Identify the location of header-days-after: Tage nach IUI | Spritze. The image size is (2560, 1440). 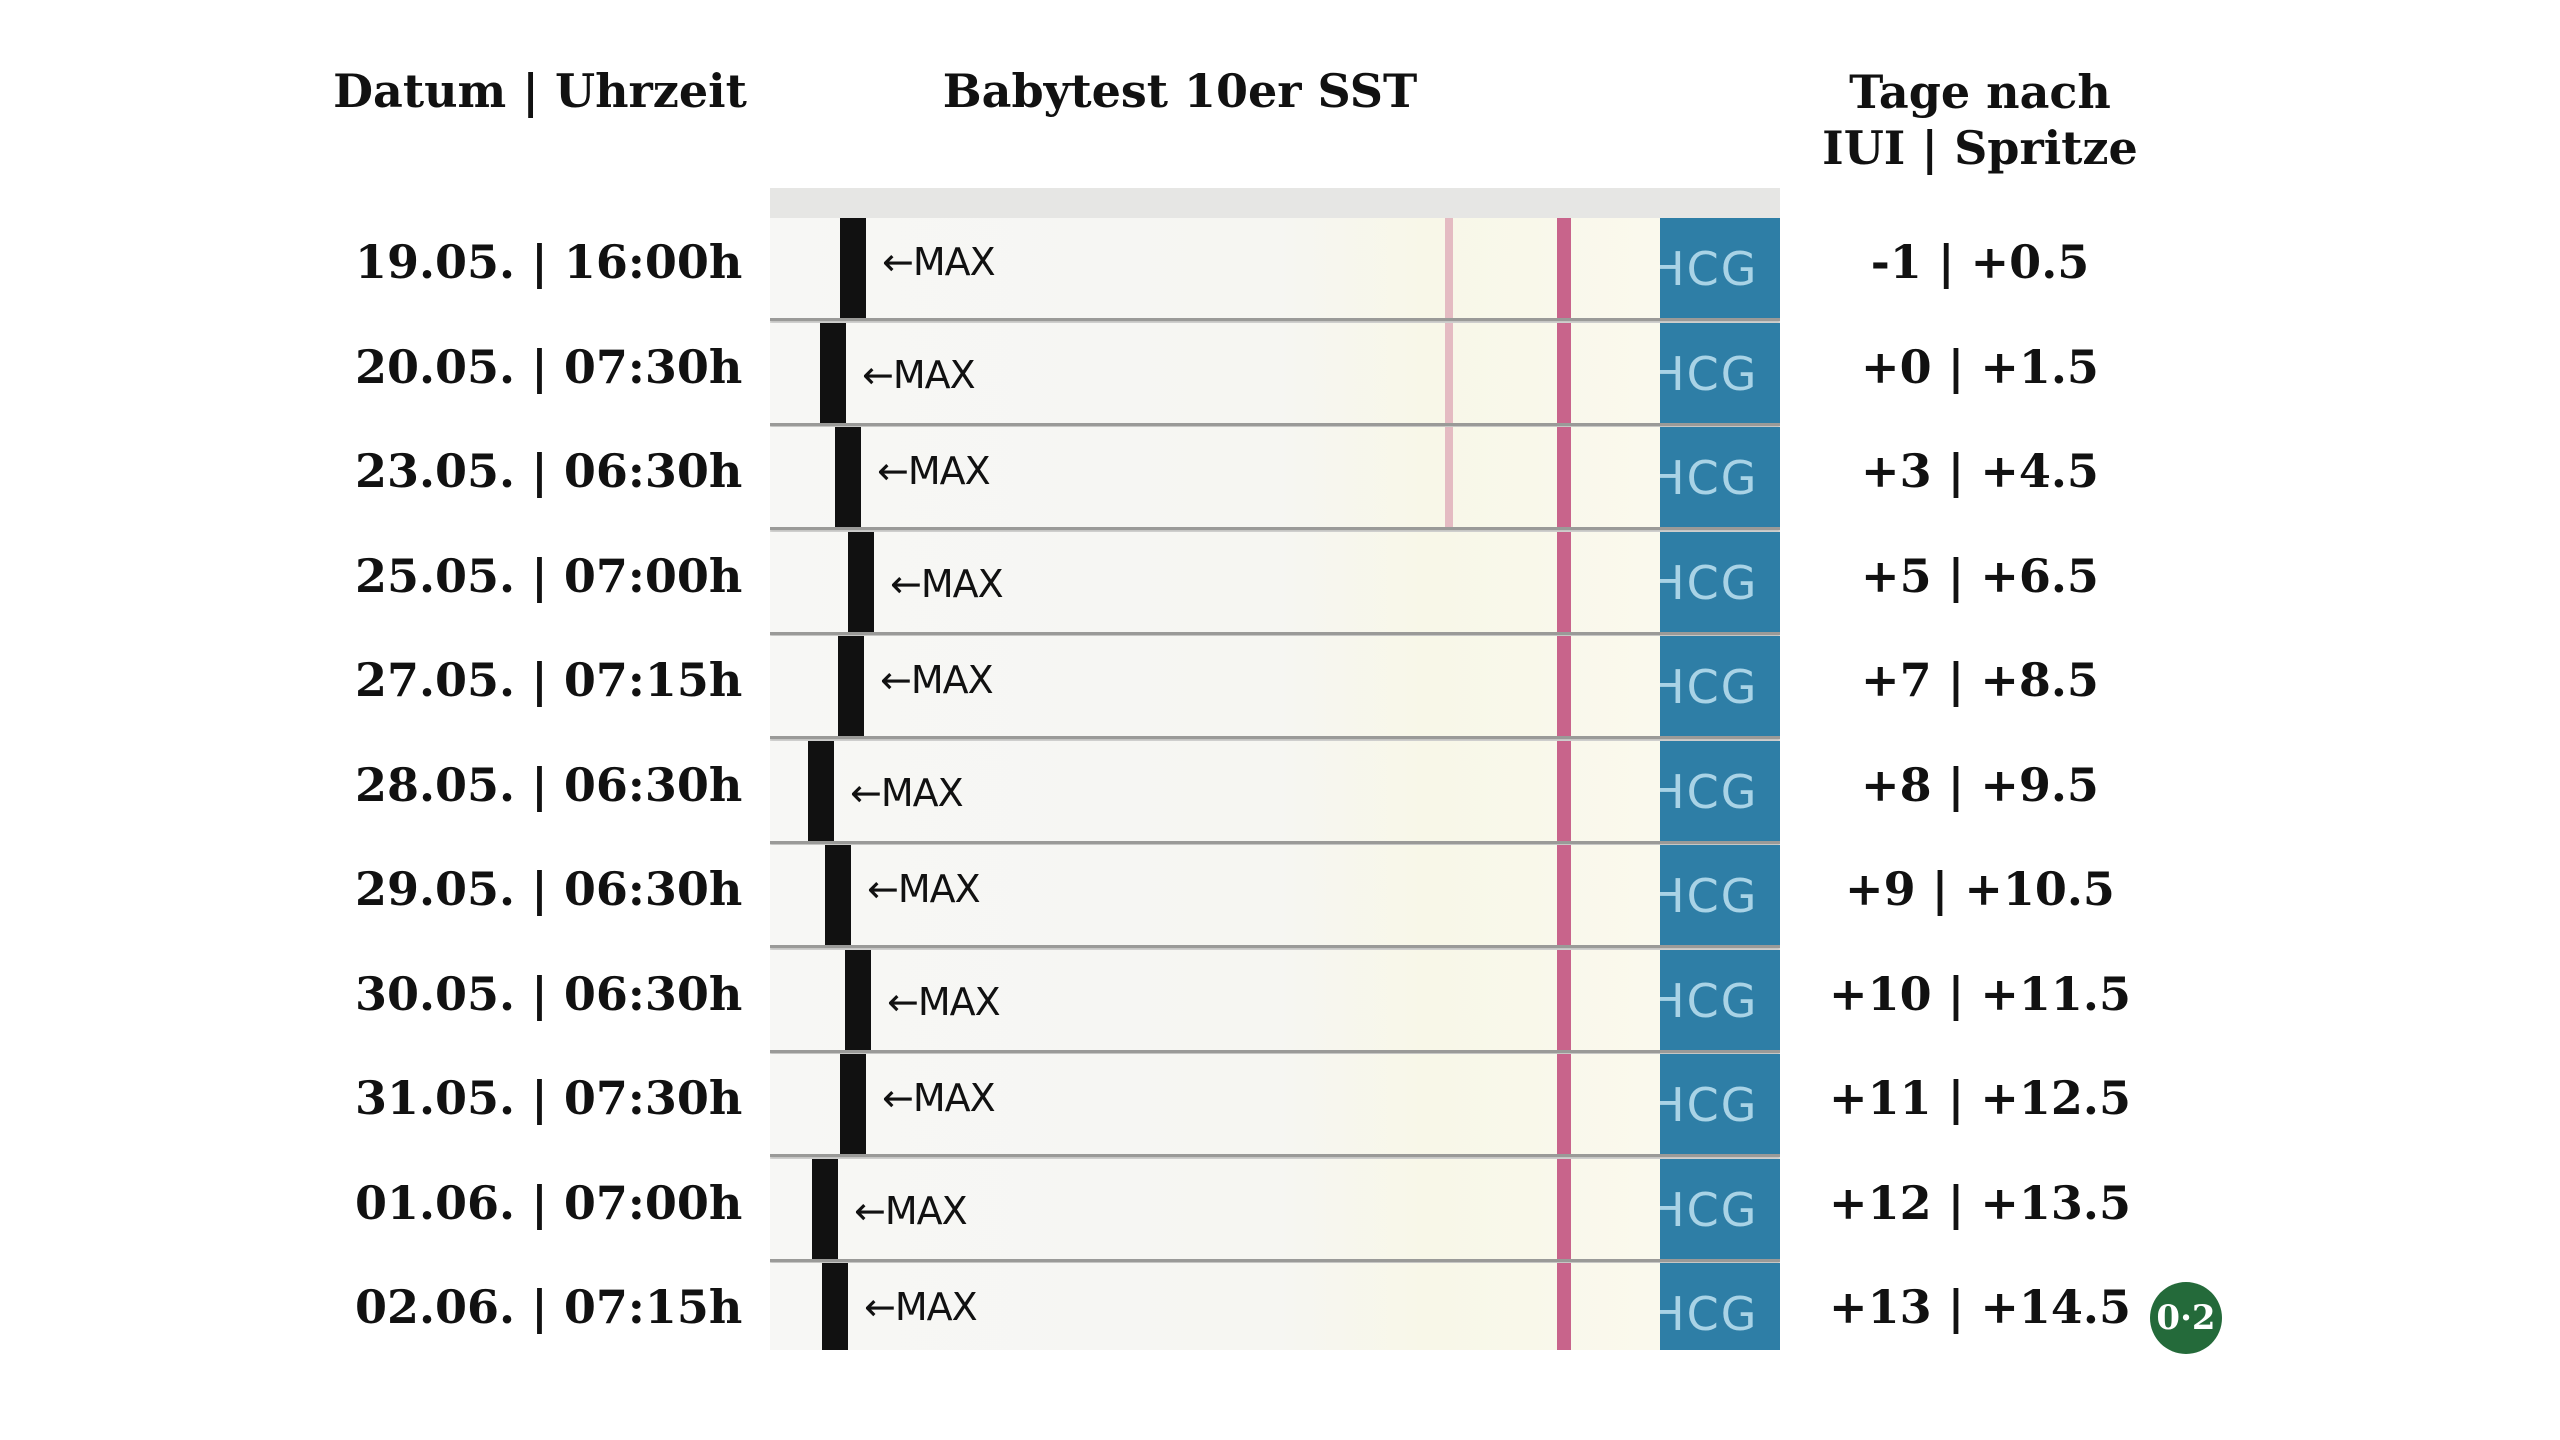
(1980, 120).